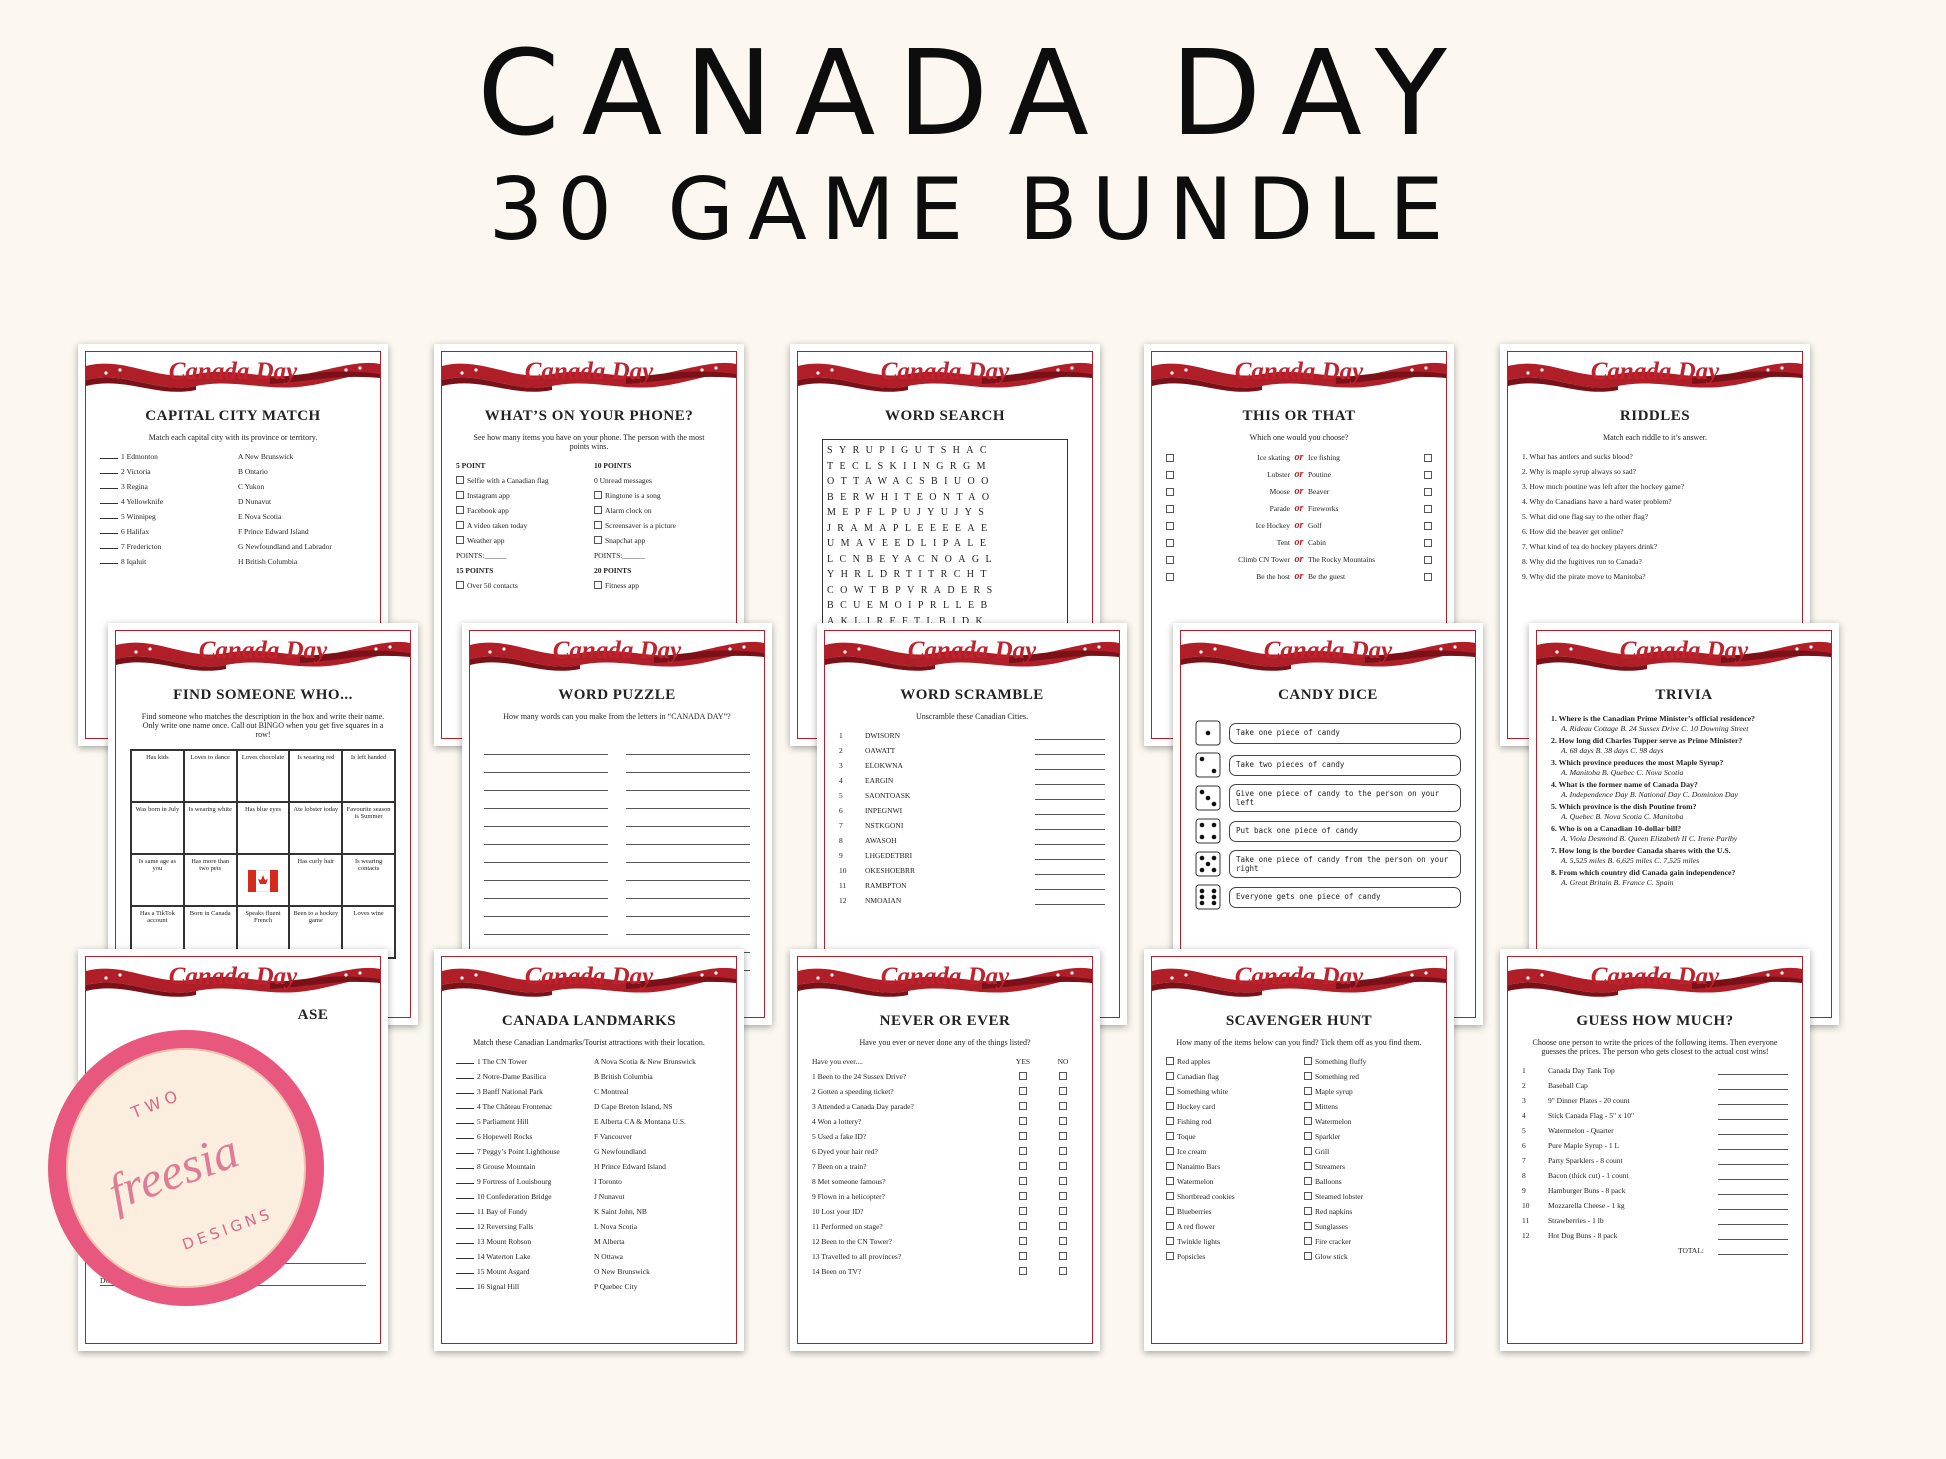 The width and height of the screenshot is (1946, 1459). I want to click on item: Ice Hockey, so click(1272, 525).